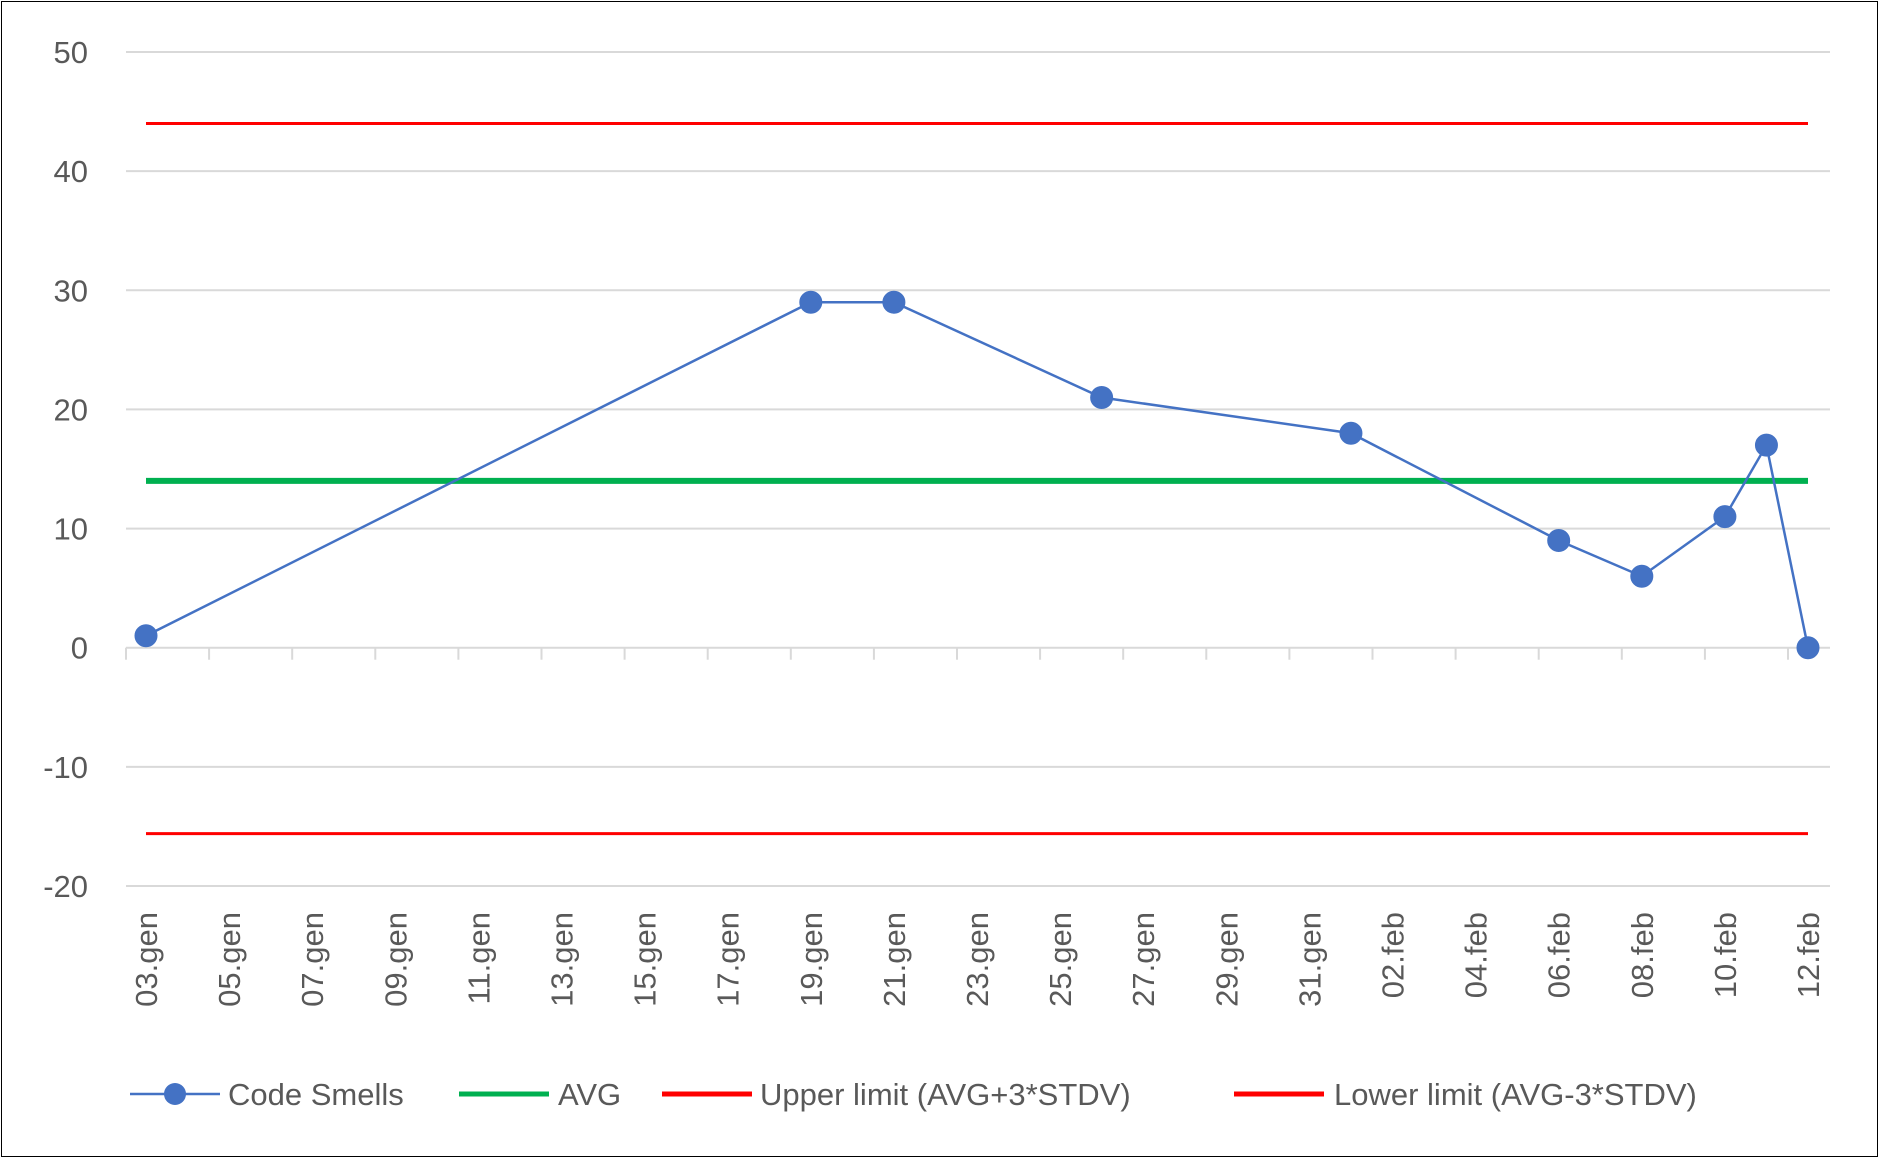 The image size is (1881, 1161). What do you see at coordinates (894, 959) in the screenshot?
I see `x-tick-label: 21.gen` at bounding box center [894, 959].